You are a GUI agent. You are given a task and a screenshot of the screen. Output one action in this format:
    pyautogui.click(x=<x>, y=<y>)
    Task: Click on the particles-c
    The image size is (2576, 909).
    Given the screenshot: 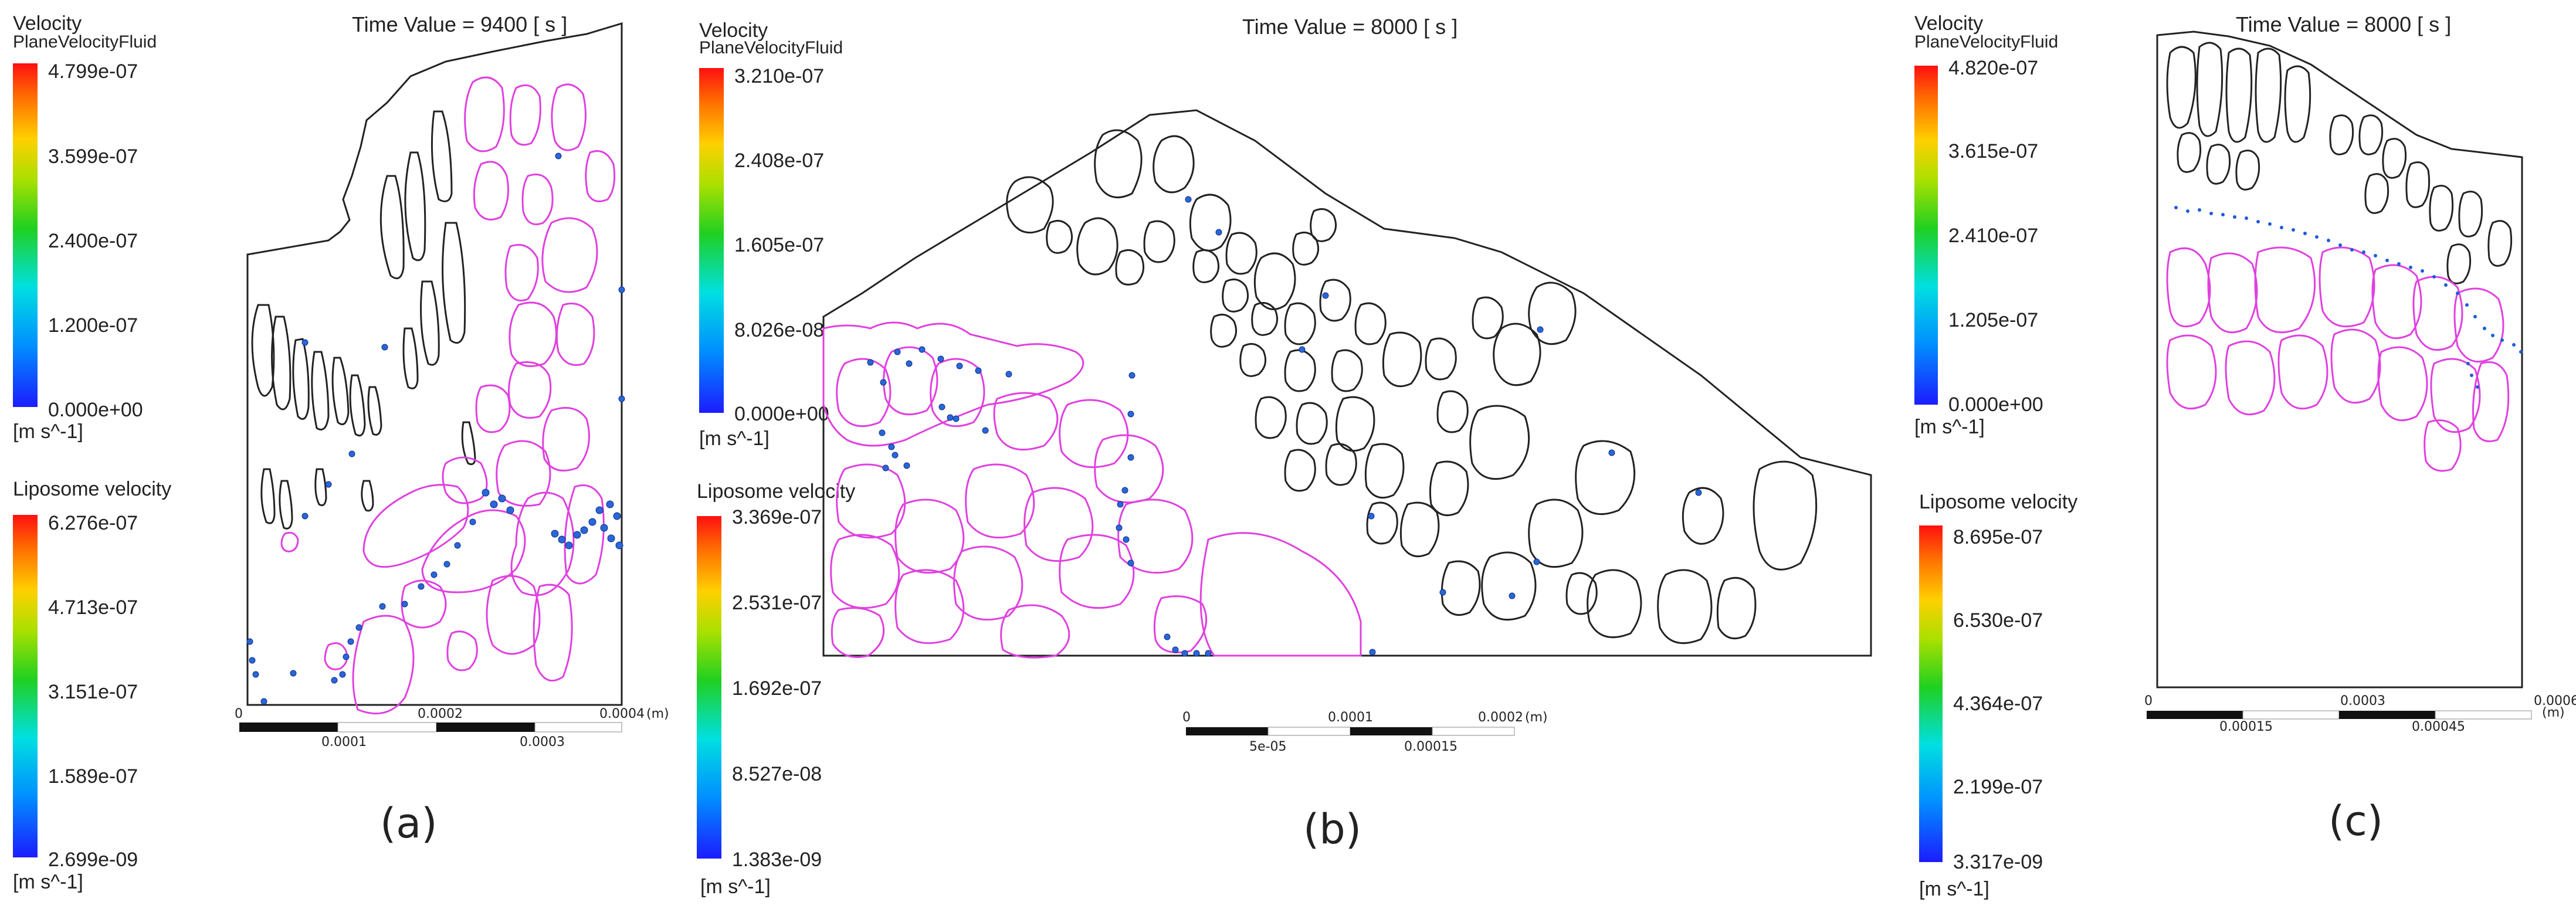 What is the action you would take?
    pyautogui.click(x=2348, y=297)
    